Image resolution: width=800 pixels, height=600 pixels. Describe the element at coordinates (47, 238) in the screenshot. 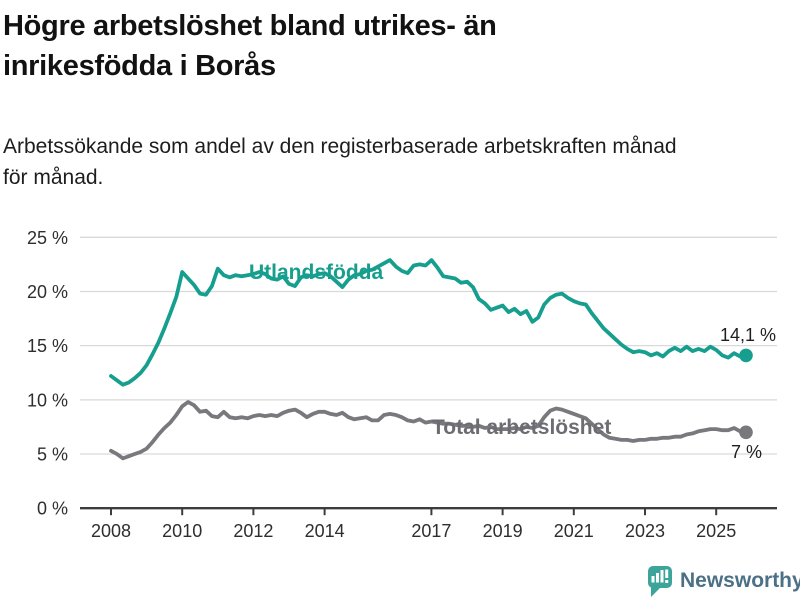

I see `y-tick-label: 25 %` at that location.